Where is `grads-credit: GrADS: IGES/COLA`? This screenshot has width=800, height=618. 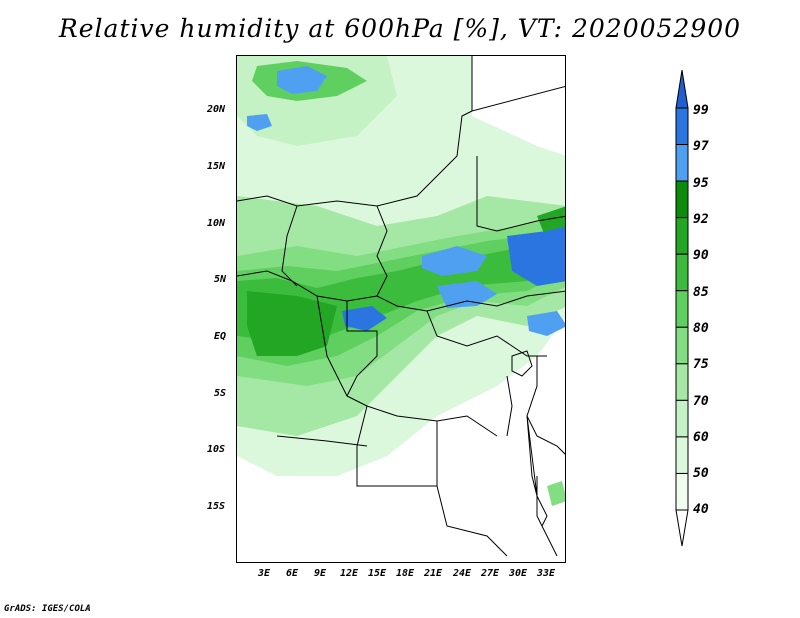 grads-credit: GrADS: IGES/COLA is located at coordinates (47, 609).